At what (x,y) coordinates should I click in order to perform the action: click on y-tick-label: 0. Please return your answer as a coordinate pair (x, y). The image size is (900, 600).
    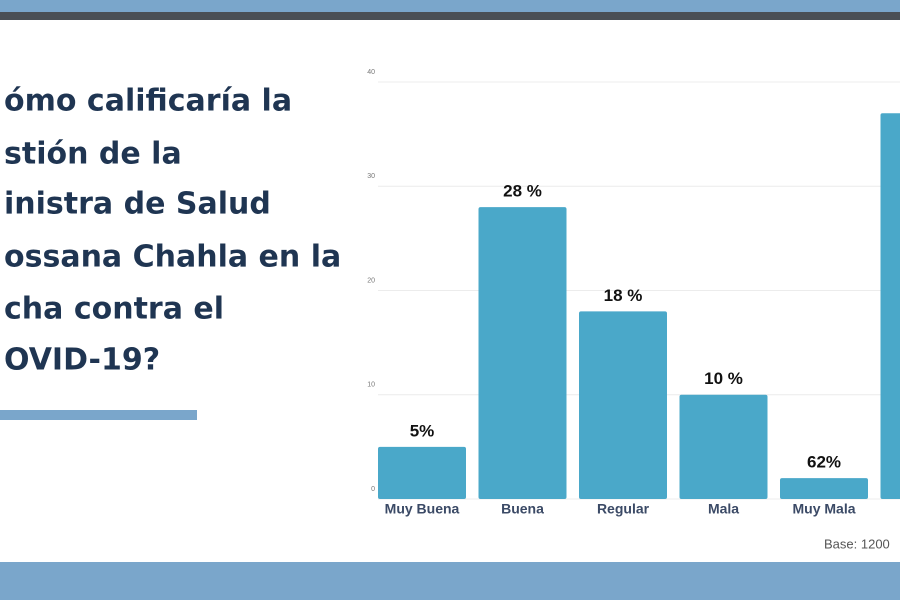
    Looking at the image, I should click on (373, 489).